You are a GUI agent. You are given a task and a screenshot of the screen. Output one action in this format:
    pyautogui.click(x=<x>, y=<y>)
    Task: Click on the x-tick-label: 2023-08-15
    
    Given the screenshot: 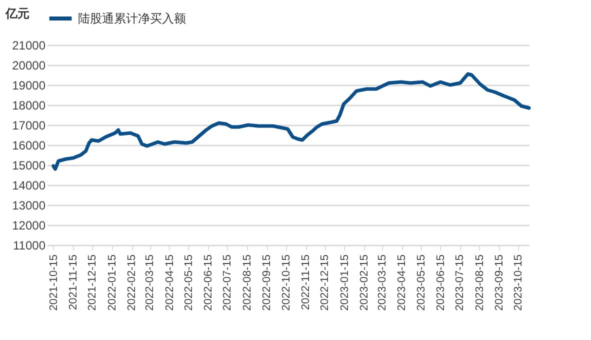 What is the action you would take?
    pyautogui.click(x=480, y=282)
    